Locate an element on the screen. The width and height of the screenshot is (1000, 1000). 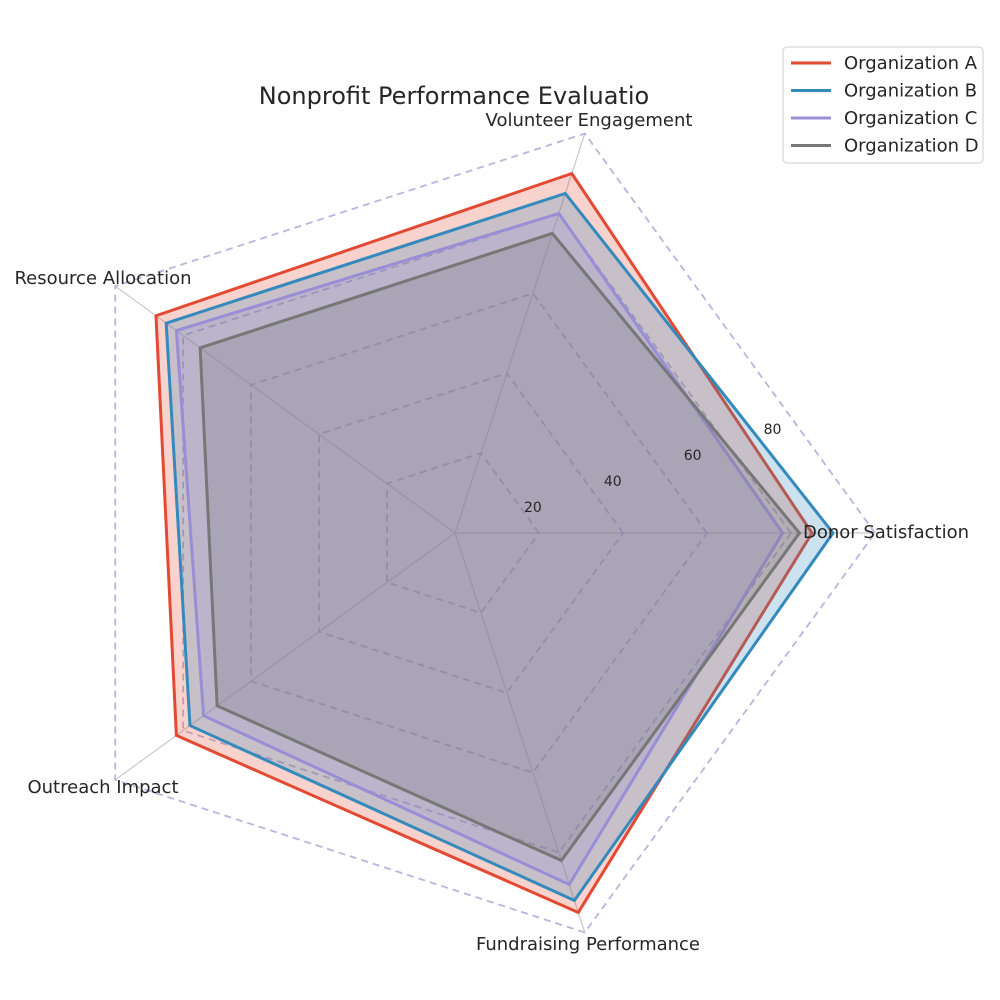
category-label: Outreach Impact is located at coordinates (102, 787).